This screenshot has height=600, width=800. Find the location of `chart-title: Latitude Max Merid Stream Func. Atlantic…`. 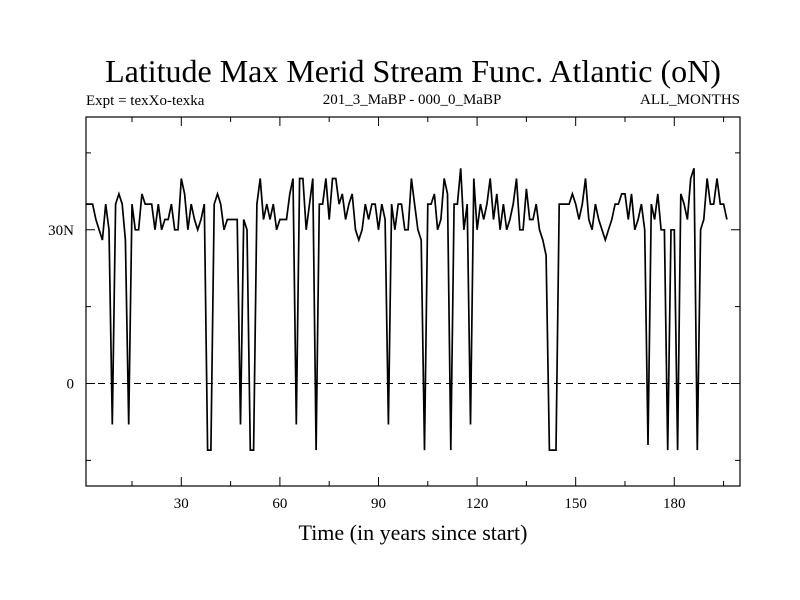

chart-title: Latitude Max Merid Stream Func. Atlantic… is located at coordinates (413, 71).